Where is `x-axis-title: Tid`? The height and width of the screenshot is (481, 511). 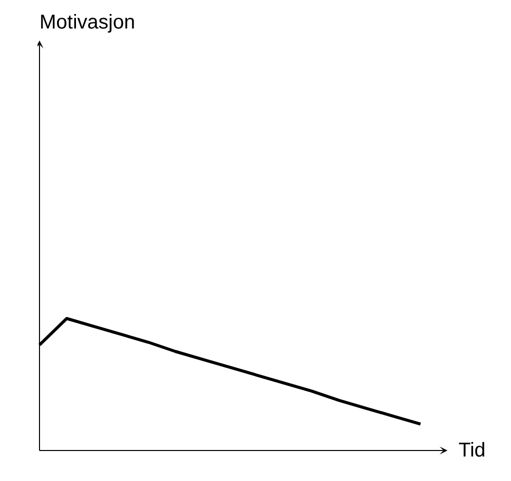
x-axis-title: Tid is located at coordinates (472, 451).